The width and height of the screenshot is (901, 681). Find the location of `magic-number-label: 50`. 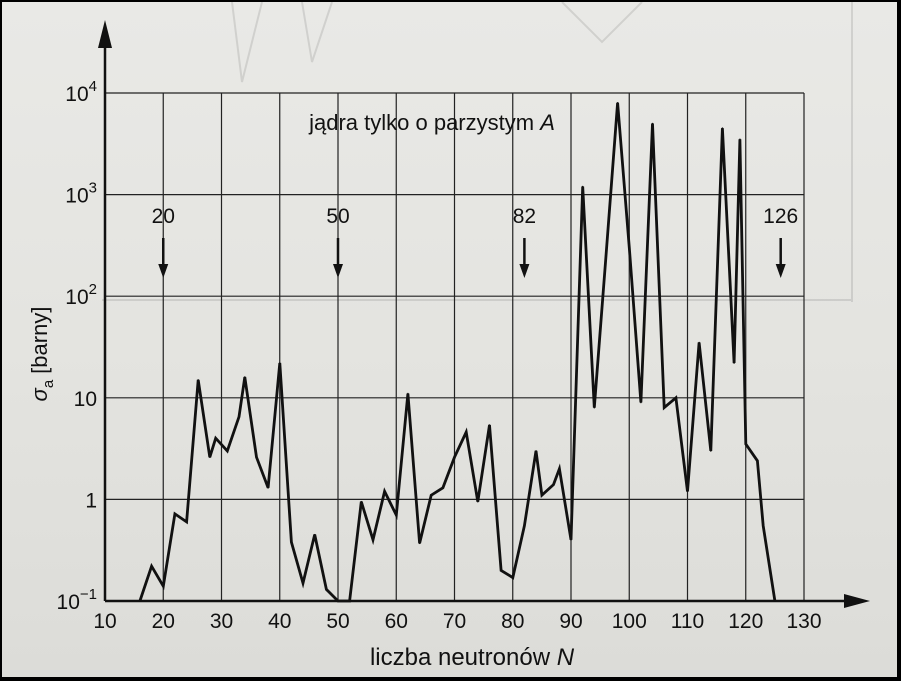

magic-number-label: 50 is located at coordinates (337, 216).